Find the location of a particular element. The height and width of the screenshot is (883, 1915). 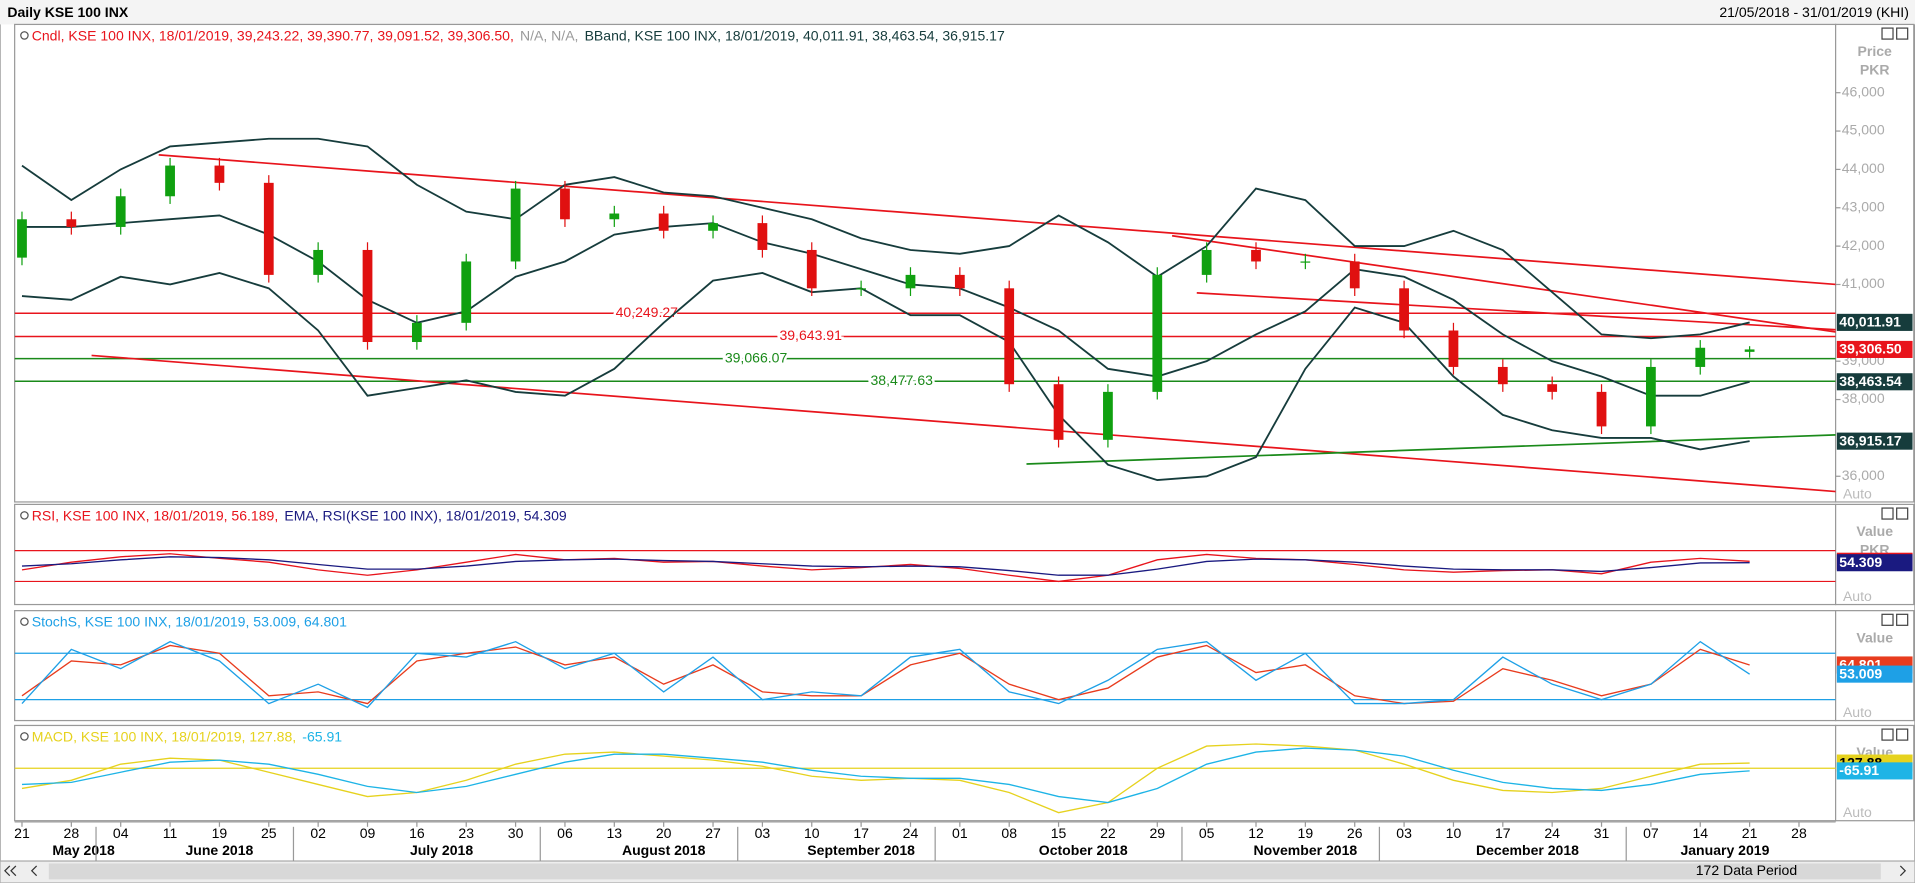

month-label: October 2018 is located at coordinates (1083, 850).